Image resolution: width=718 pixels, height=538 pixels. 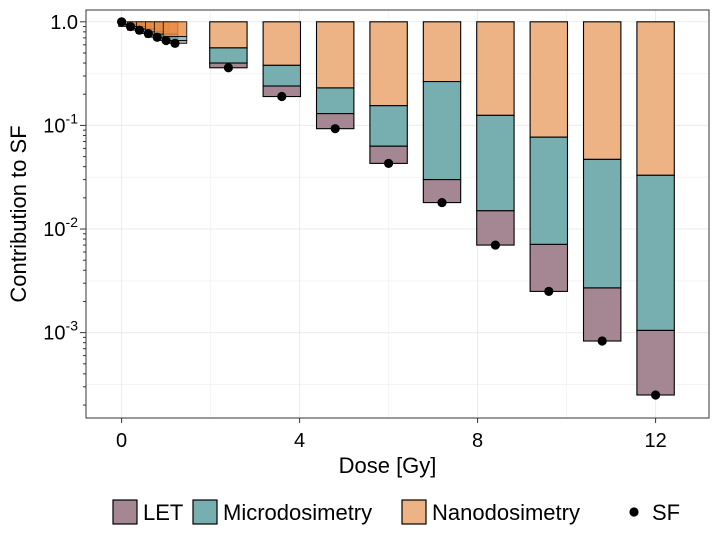 I want to click on x-tick-label: 4, so click(x=299, y=441).